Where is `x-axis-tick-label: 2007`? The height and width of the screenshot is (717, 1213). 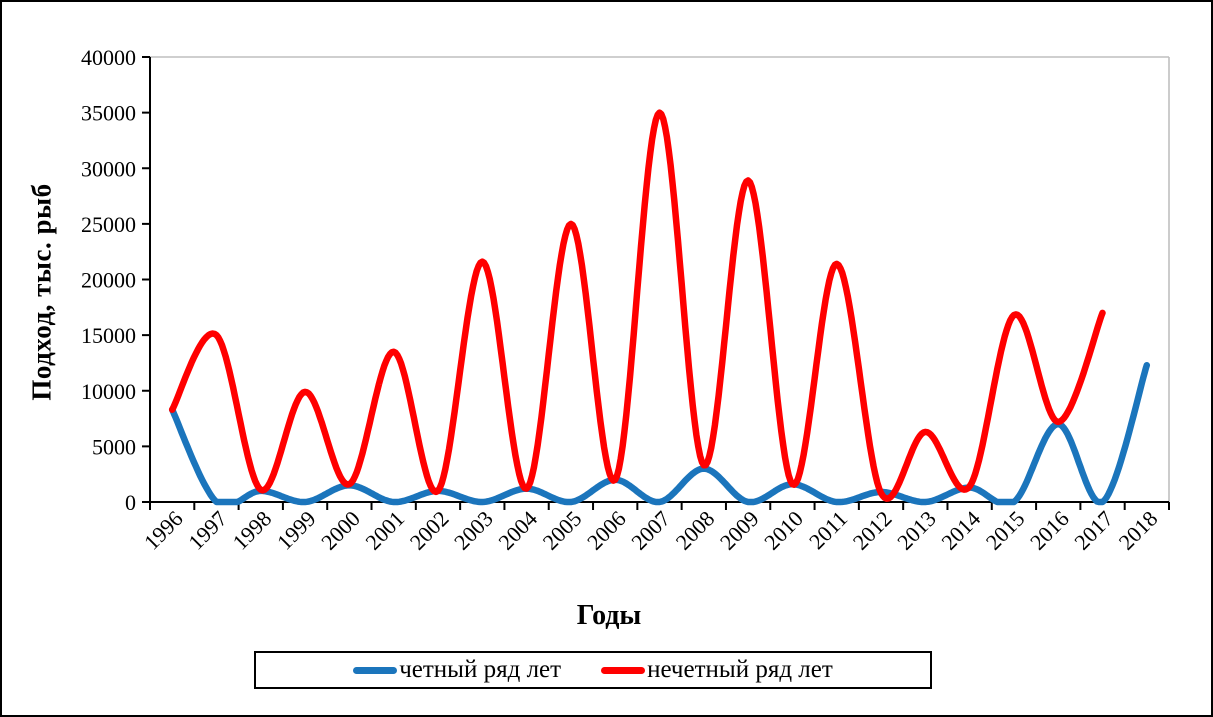 x-axis-tick-label: 2007 is located at coordinates (650, 530).